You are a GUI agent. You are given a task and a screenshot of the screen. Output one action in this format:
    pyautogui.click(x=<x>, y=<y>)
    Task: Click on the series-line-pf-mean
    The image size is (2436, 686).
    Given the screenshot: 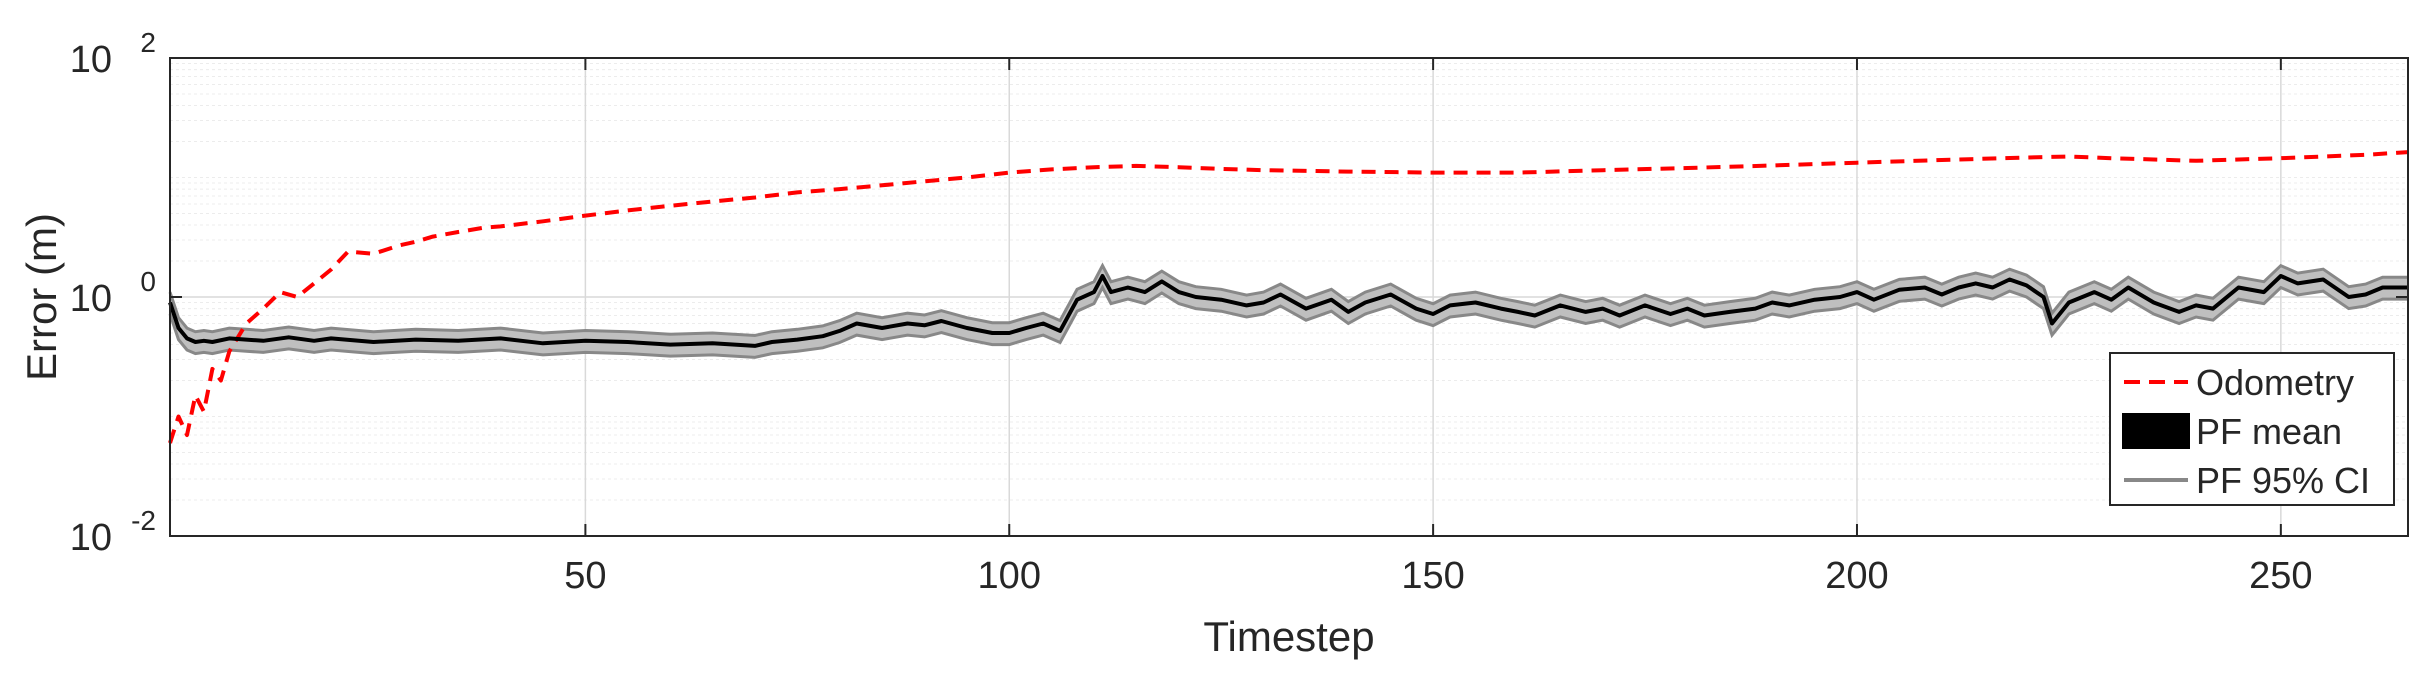 What is the action you would take?
    pyautogui.click(x=1288, y=311)
    